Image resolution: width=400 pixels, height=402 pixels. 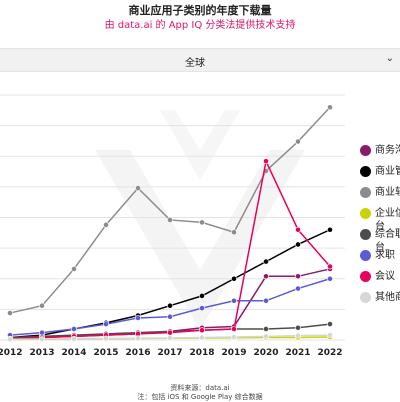 I want to click on x-tick-label: 2021, so click(x=297, y=353).